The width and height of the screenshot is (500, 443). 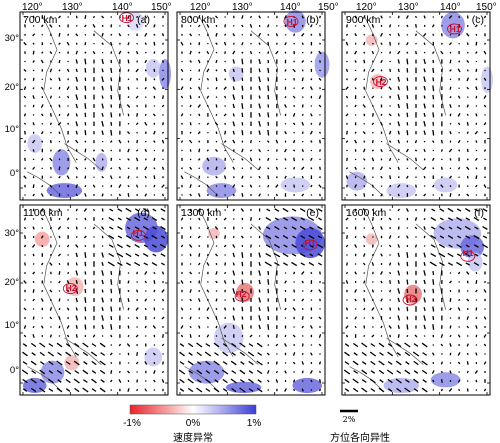 I want to click on lon-label: 140°, so click(x=122, y=7).